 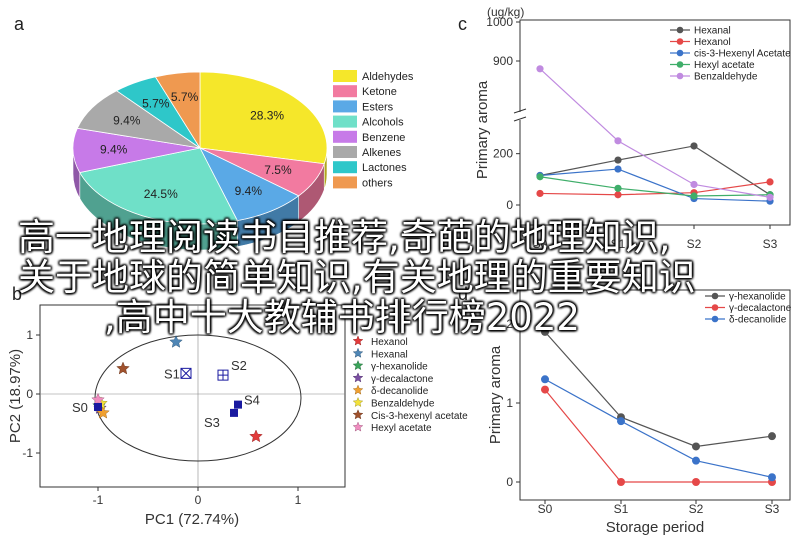 What do you see at coordinates (123, 368) in the screenshot?
I see `compound-point-cis-3-hexenyl-acetate` at bounding box center [123, 368].